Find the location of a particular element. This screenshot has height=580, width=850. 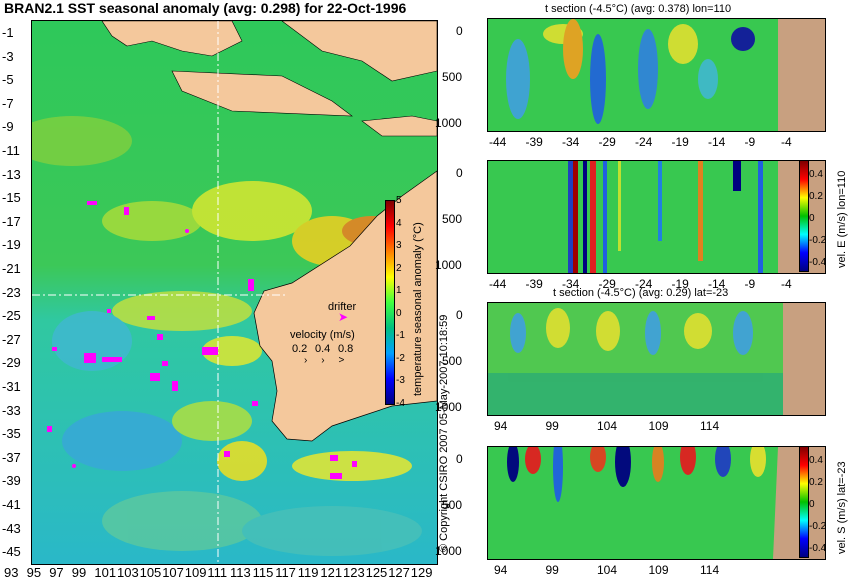

panel2-side-label: vel. E (m/s) lon=110 is located at coordinates (842, 219).